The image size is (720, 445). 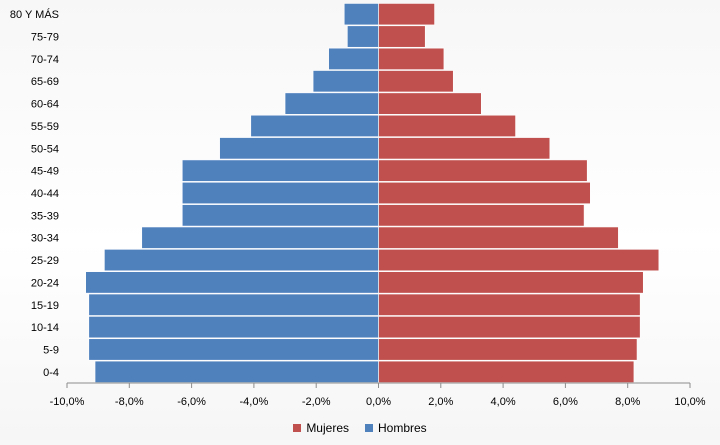 I want to click on y-category-label: 25-29, so click(x=45, y=261).